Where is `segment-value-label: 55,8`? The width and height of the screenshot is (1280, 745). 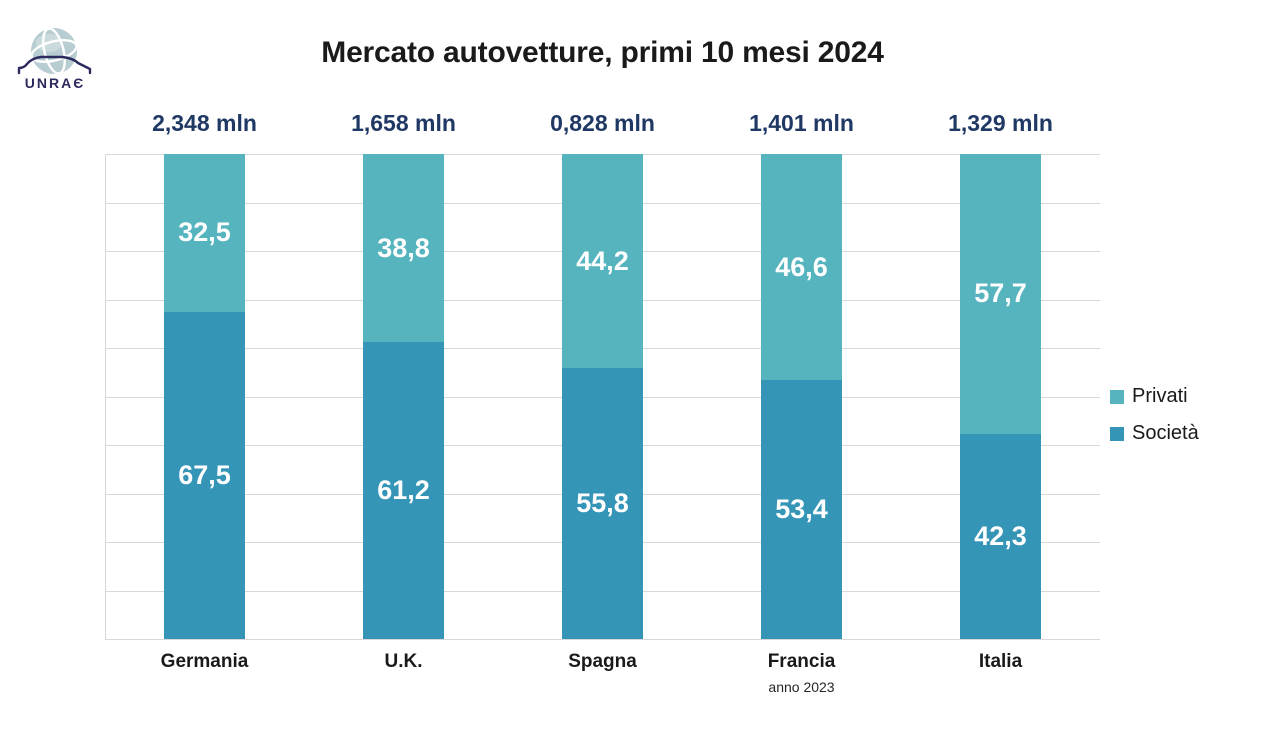
segment-value-label: 55,8 is located at coordinates (602, 503).